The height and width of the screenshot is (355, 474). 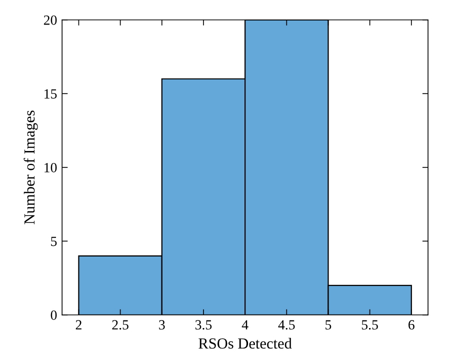 What do you see at coordinates (411, 325) in the screenshot?
I see `x-tick-label: 6` at bounding box center [411, 325].